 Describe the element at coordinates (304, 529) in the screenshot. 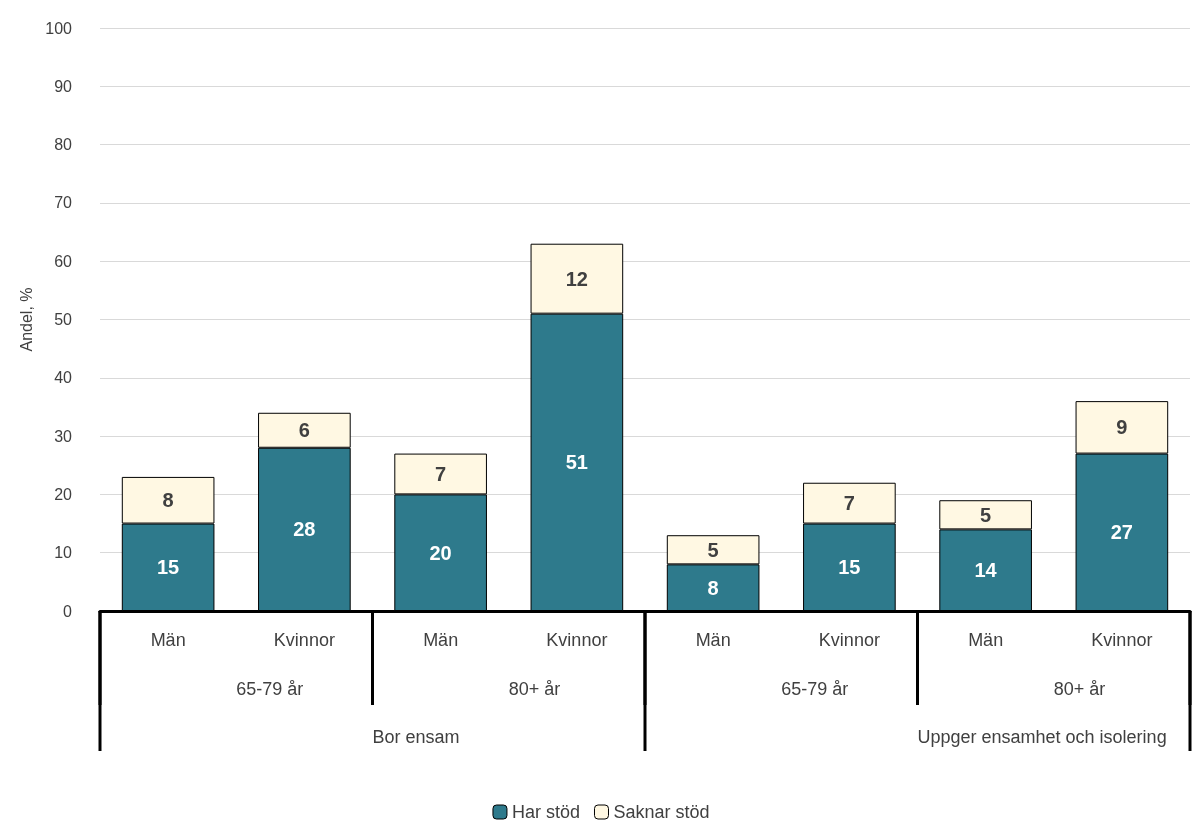

I see `data-label: 28` at that location.